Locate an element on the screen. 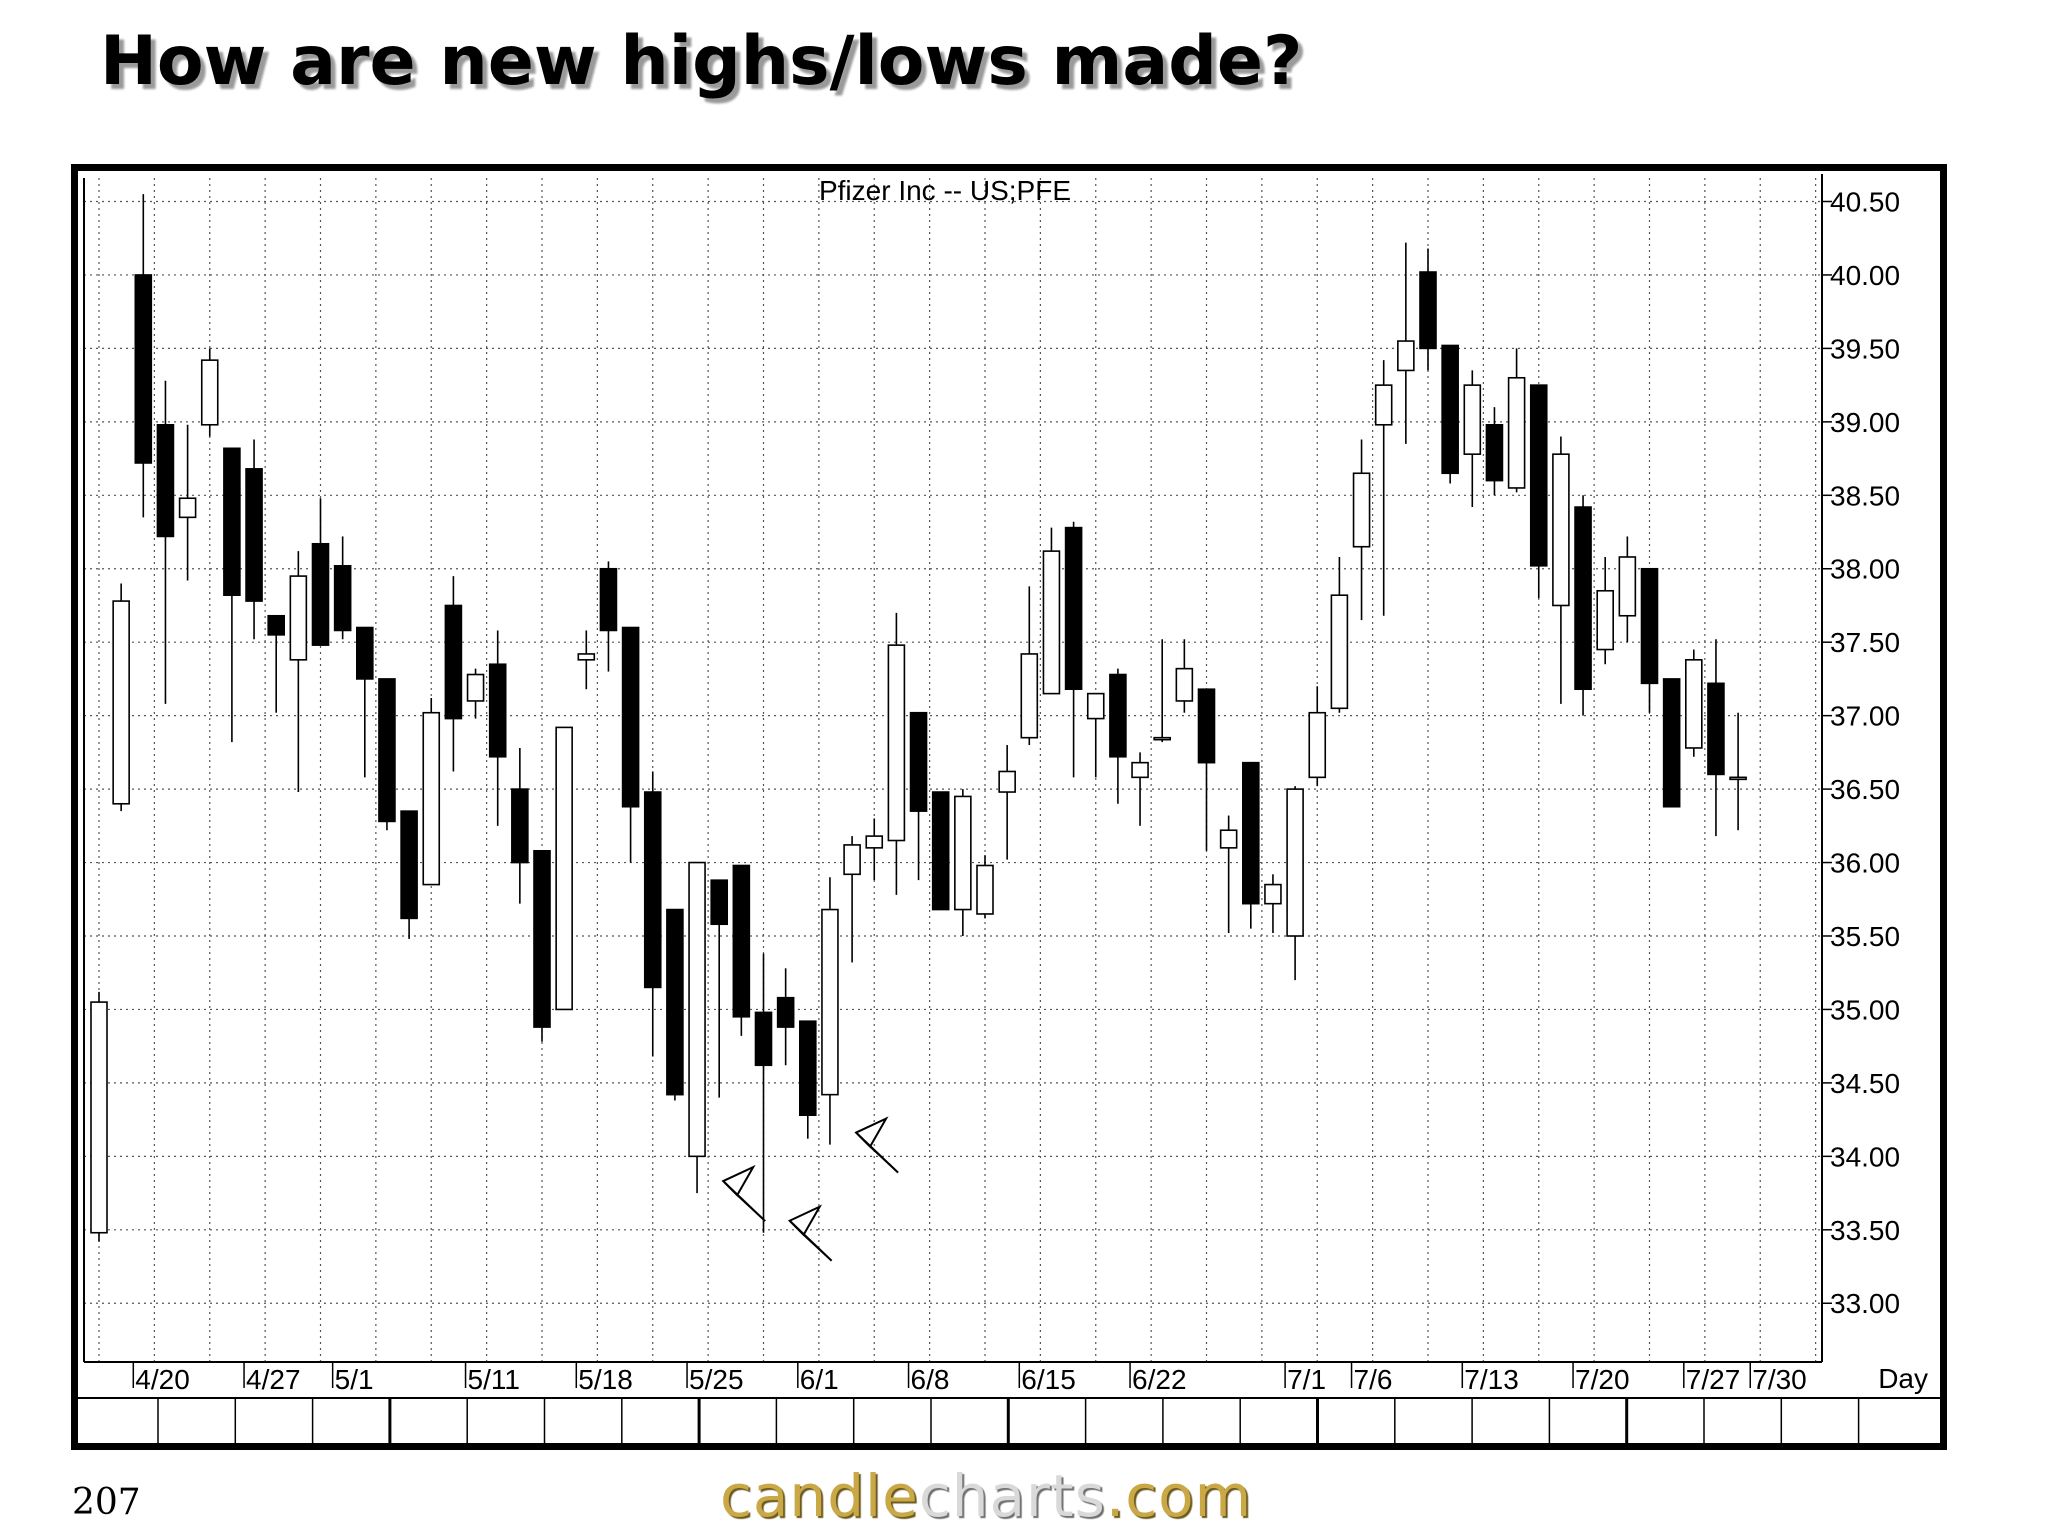 This screenshot has width=2048, height=1536. x-tick-label: 4/27 is located at coordinates (273, 1379).